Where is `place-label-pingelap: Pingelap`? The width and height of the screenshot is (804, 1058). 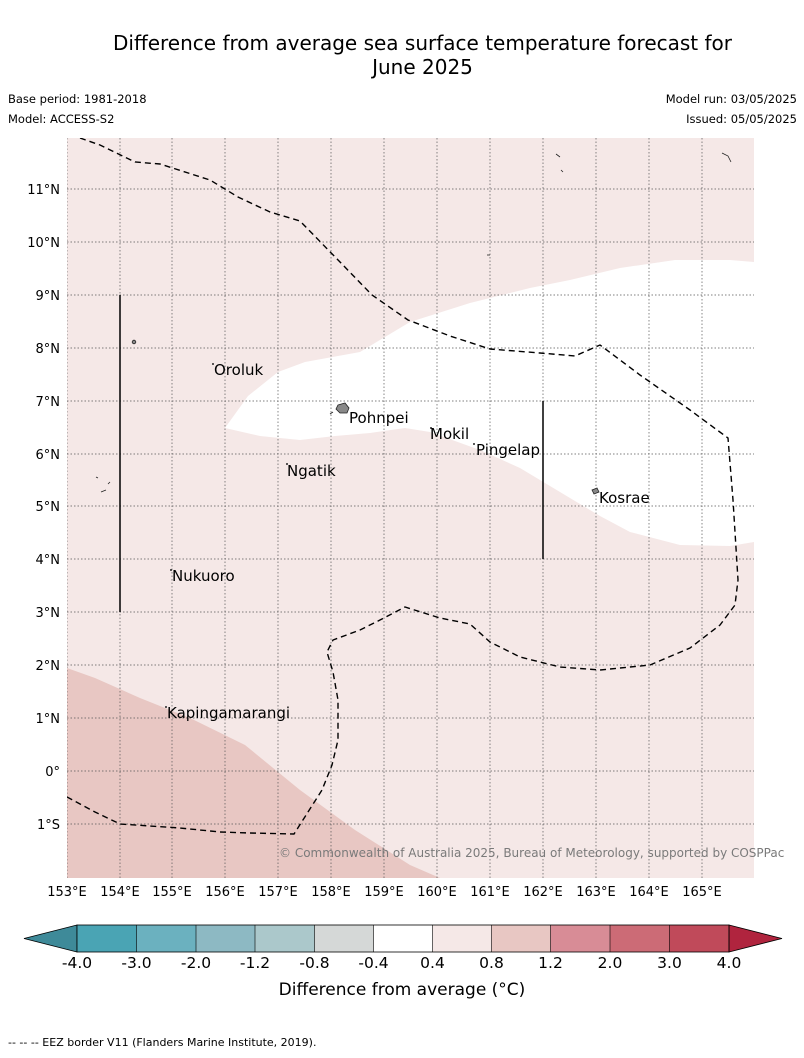 place-label-pingelap: Pingelap is located at coordinates (508, 450).